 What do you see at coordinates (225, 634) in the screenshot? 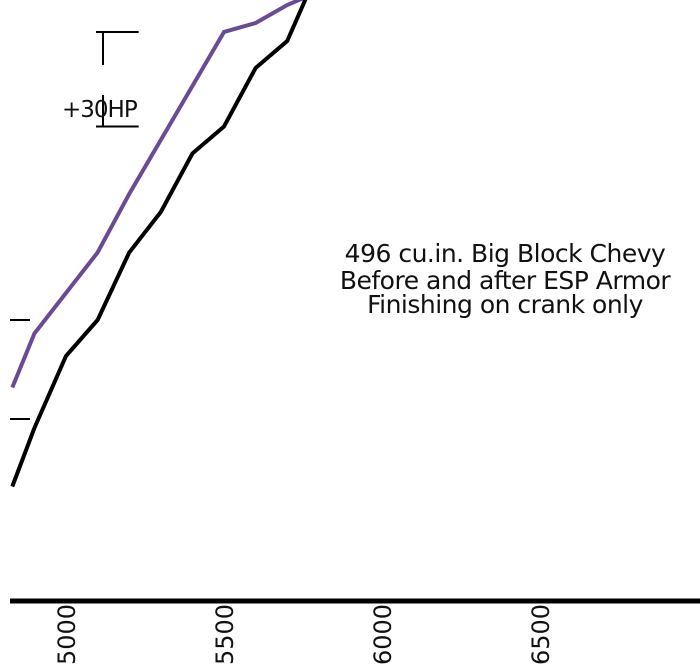
I see `x-tick-label-5500: 5500` at bounding box center [225, 634].